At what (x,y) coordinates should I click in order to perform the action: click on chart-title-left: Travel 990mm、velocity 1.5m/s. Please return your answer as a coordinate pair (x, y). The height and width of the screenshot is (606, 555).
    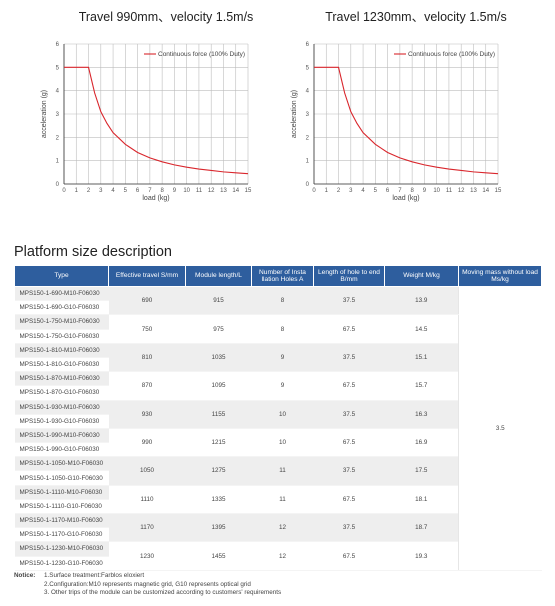
    Looking at the image, I should click on (166, 17).